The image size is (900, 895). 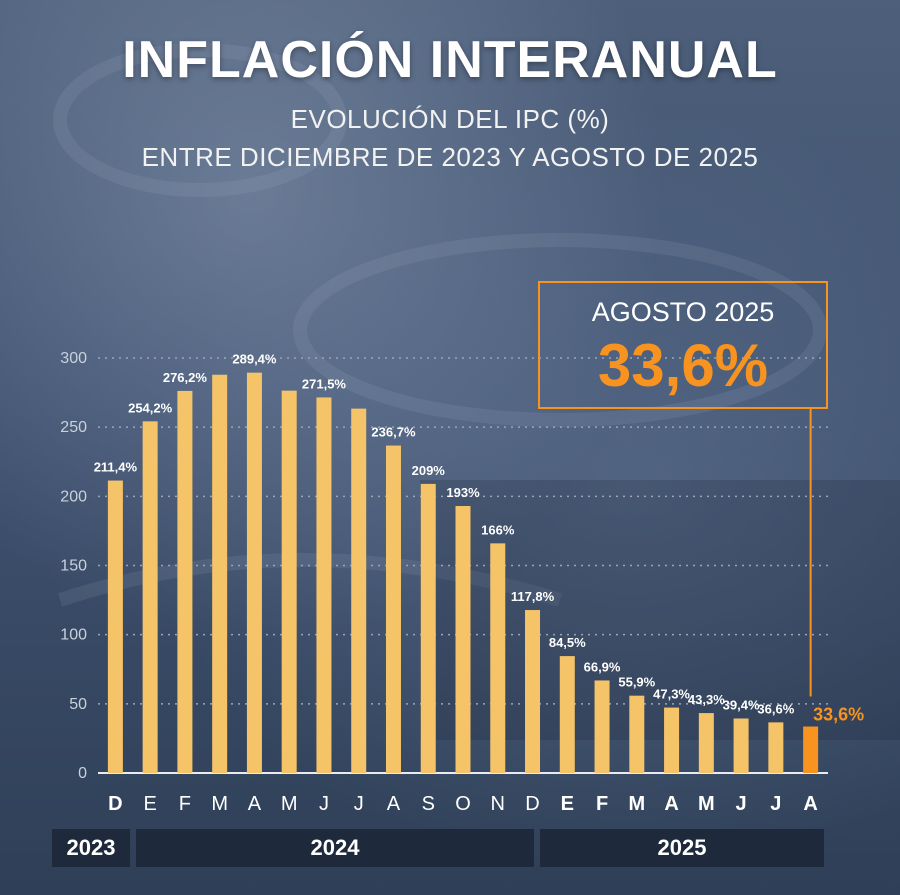 I want to click on y-tick-label: 100, so click(x=73, y=635).